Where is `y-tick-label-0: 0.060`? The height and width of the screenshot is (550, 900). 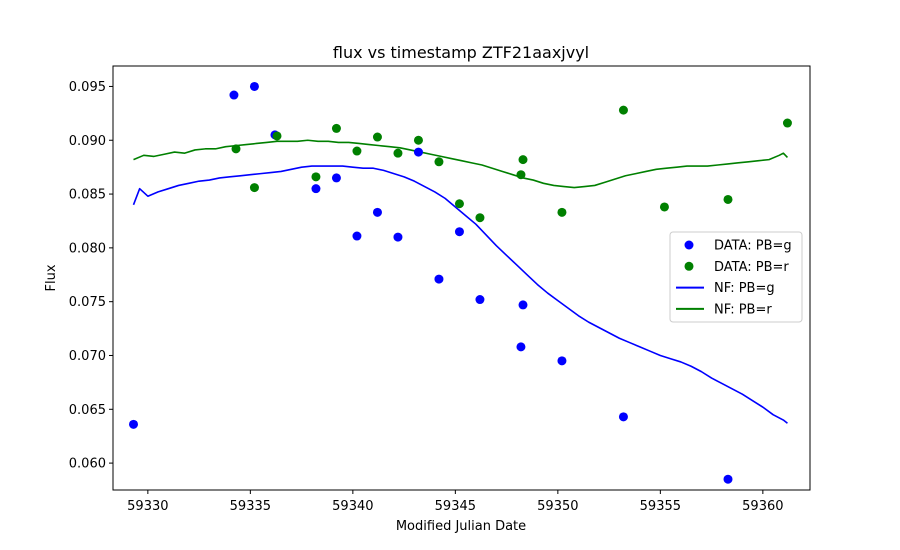
y-tick-label-0: 0.060 is located at coordinates (87, 464).